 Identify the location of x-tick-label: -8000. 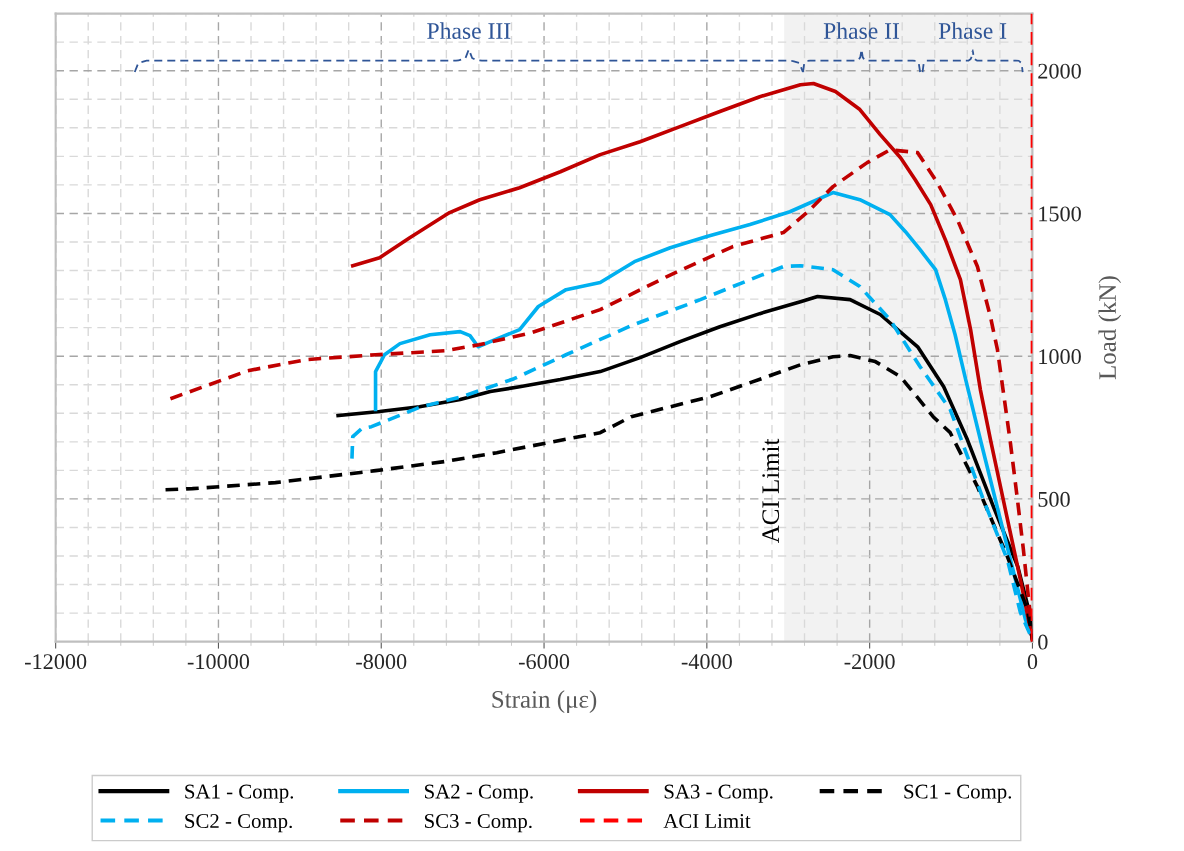
(381, 662).